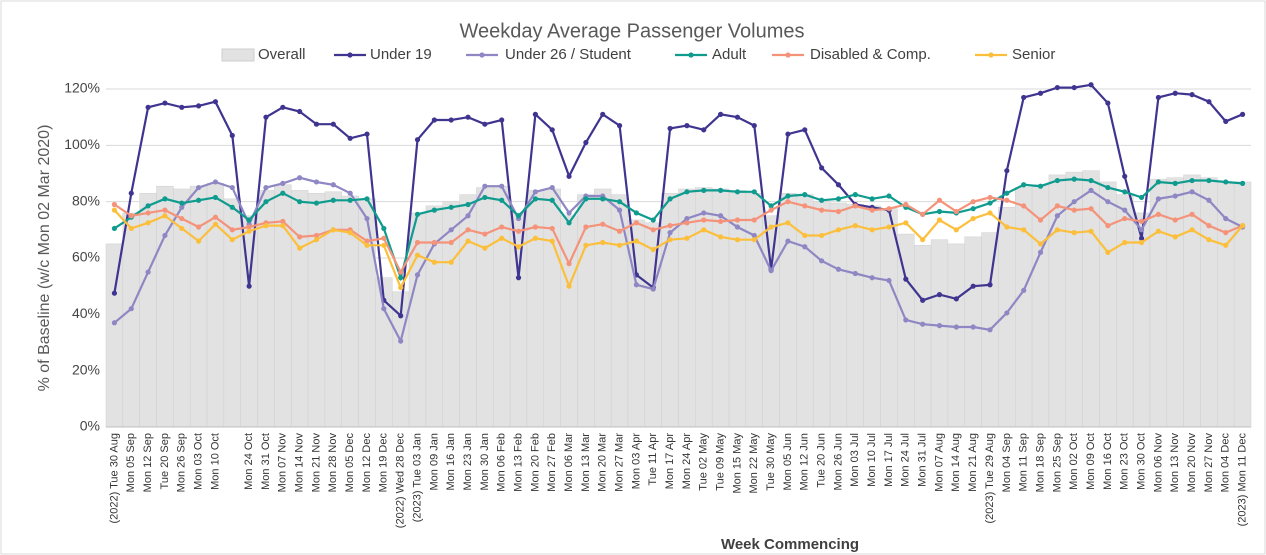 This screenshot has height=555, width=1266. What do you see at coordinates (182, 462) in the screenshot?
I see `x-tick-label: Mon 26 Sep` at bounding box center [182, 462].